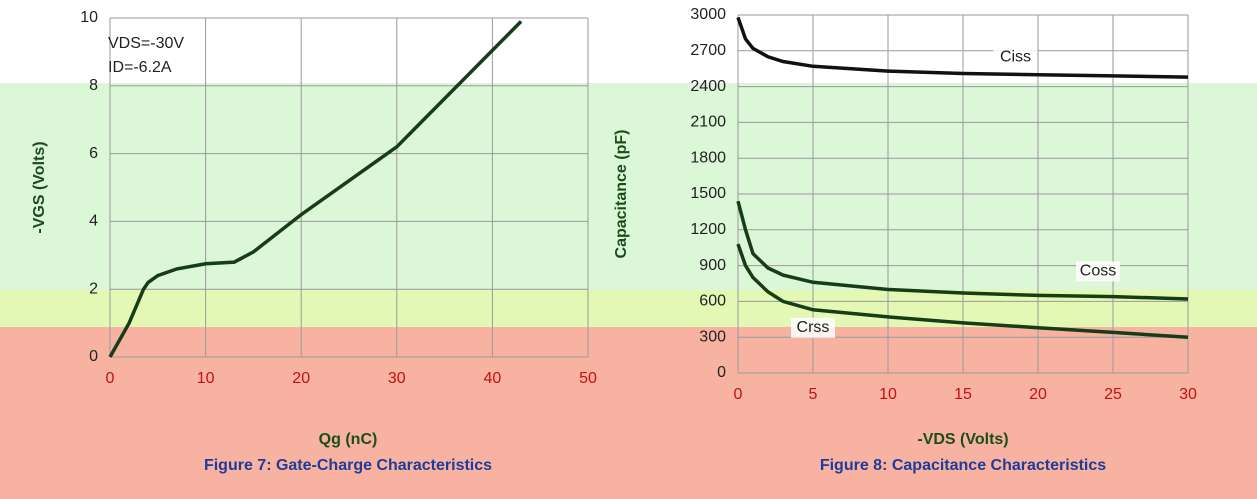  I want to click on y-tick-label: 6, so click(93, 153).